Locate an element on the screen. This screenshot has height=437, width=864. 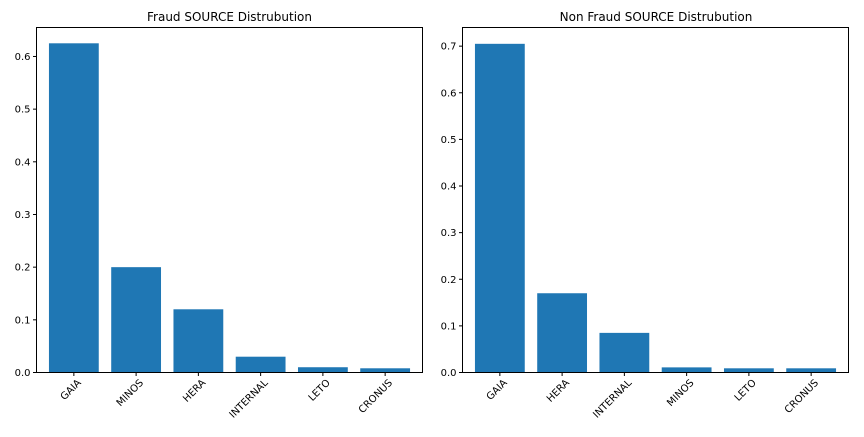
y-axis: 0.0 0.1 0.2 0.3 0.4 0.5 0.6 is located at coordinates (26, 215).